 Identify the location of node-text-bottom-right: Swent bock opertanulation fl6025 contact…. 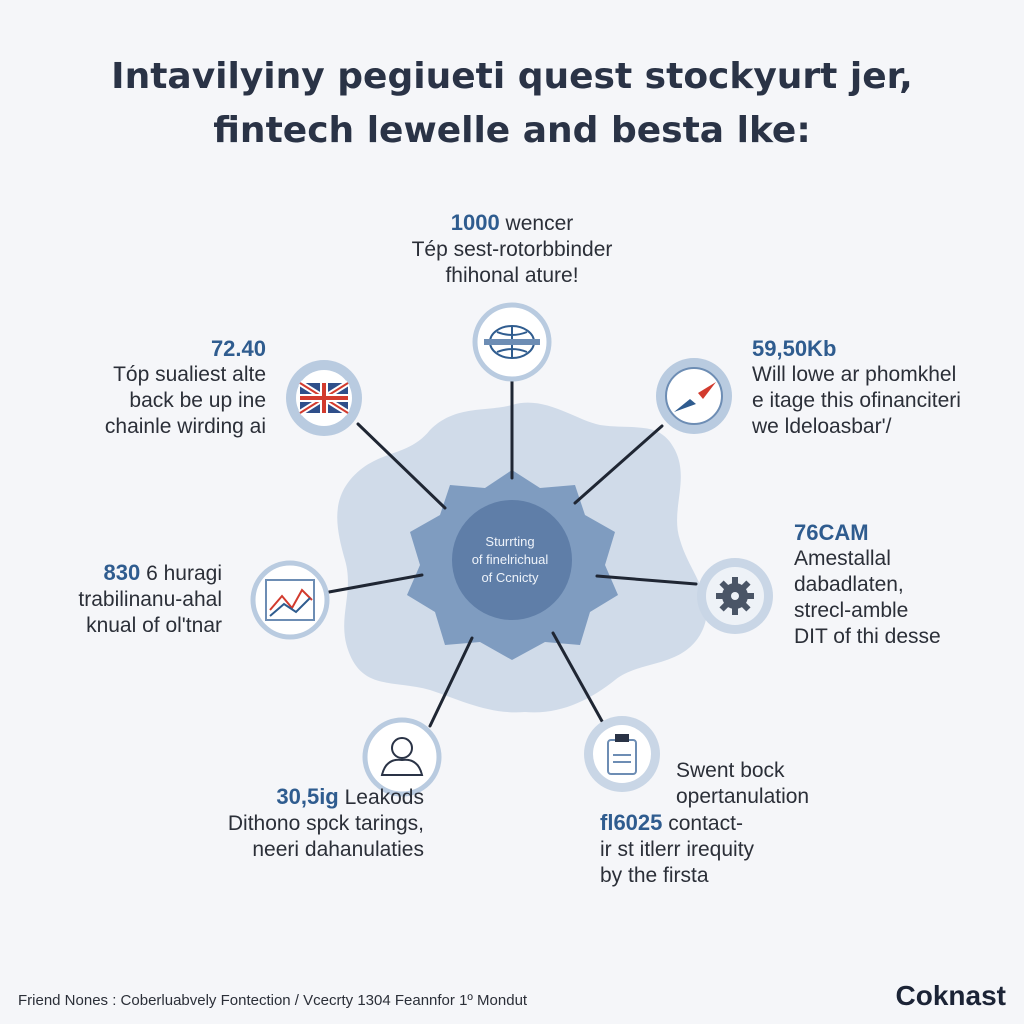
(730, 823).